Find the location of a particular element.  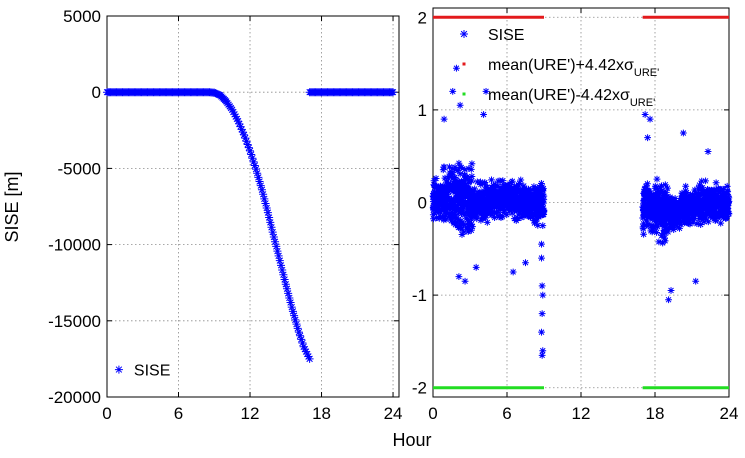

y-tick-label: -20000 is located at coordinates (74, 397).